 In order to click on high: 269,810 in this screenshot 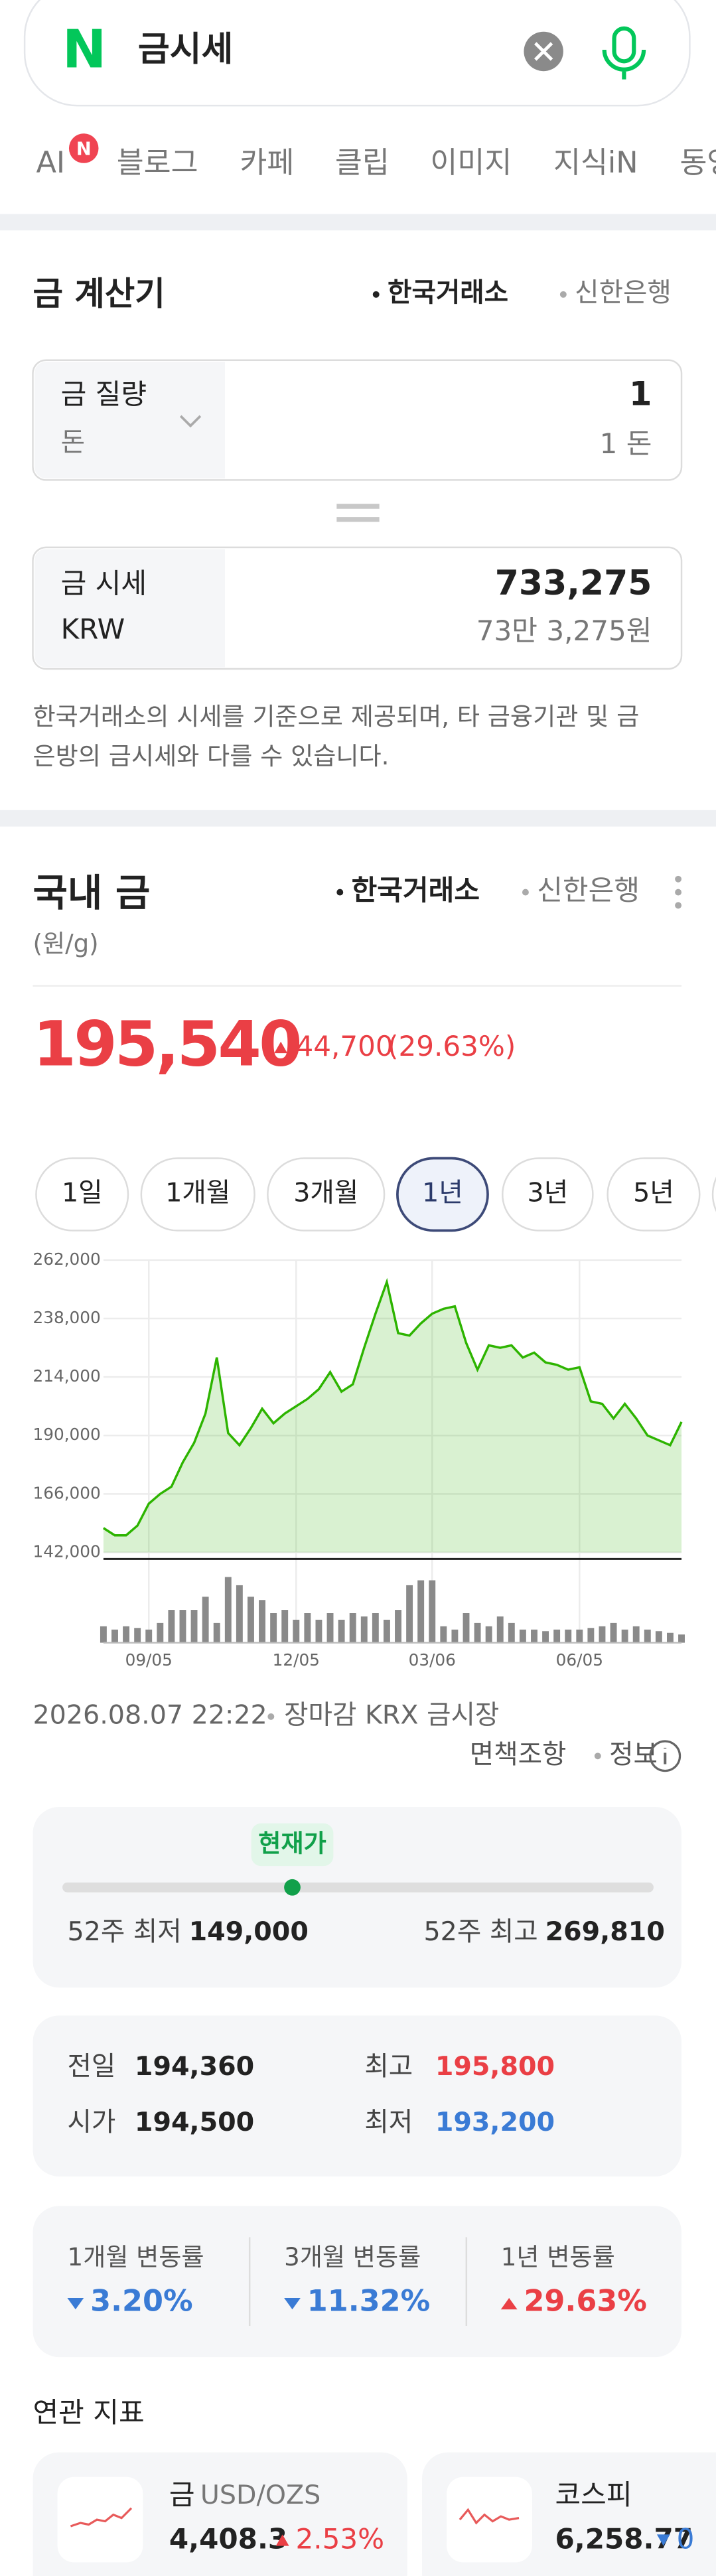, I will do `click(605, 1932)`.